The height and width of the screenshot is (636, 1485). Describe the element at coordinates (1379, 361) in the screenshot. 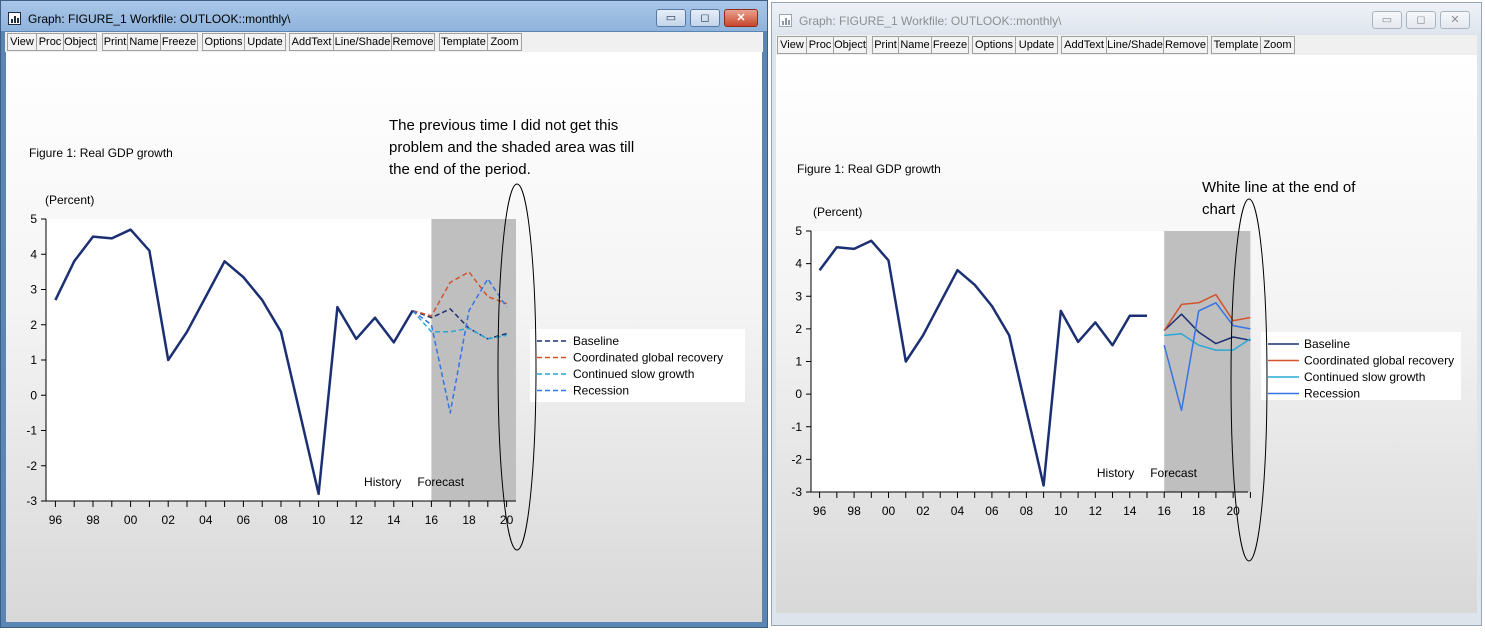

I see `legend-label: Coordinated global recovery` at that location.